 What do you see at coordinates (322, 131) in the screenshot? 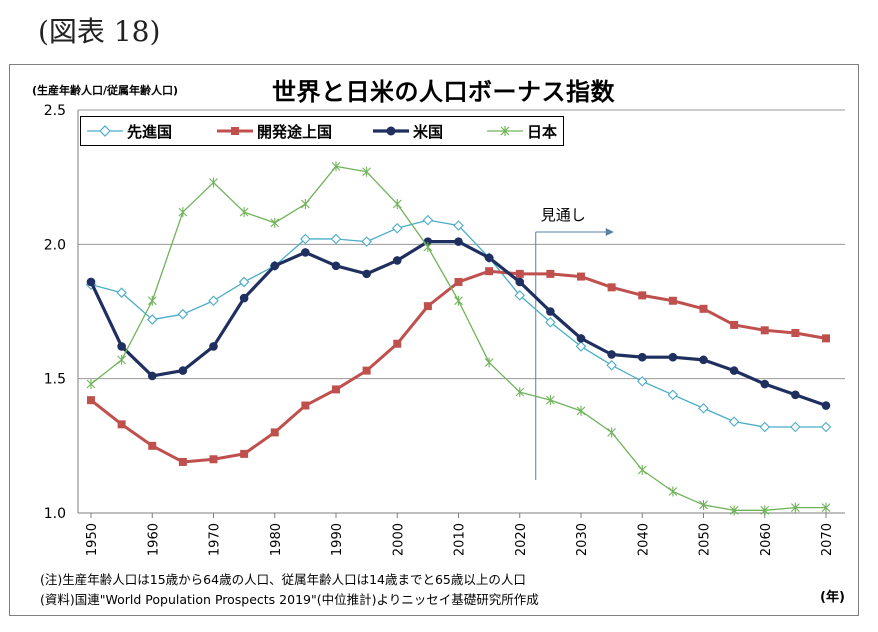
I see `chart-legend: 先進国 開発途上国 米国 日本` at bounding box center [322, 131].